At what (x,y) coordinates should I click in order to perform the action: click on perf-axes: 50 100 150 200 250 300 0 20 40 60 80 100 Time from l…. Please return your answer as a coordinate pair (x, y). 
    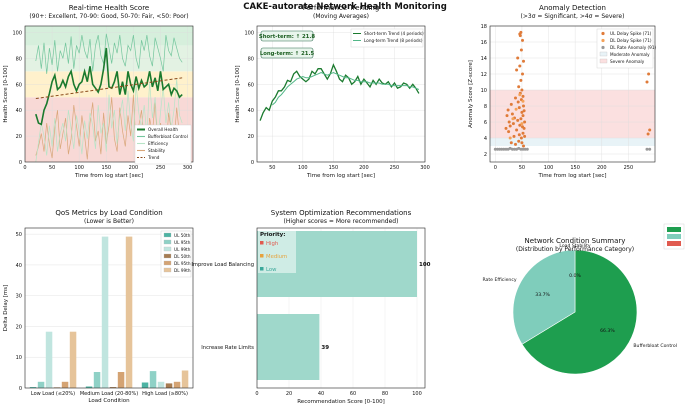
    Looking at the image, I should click on (332, 102).